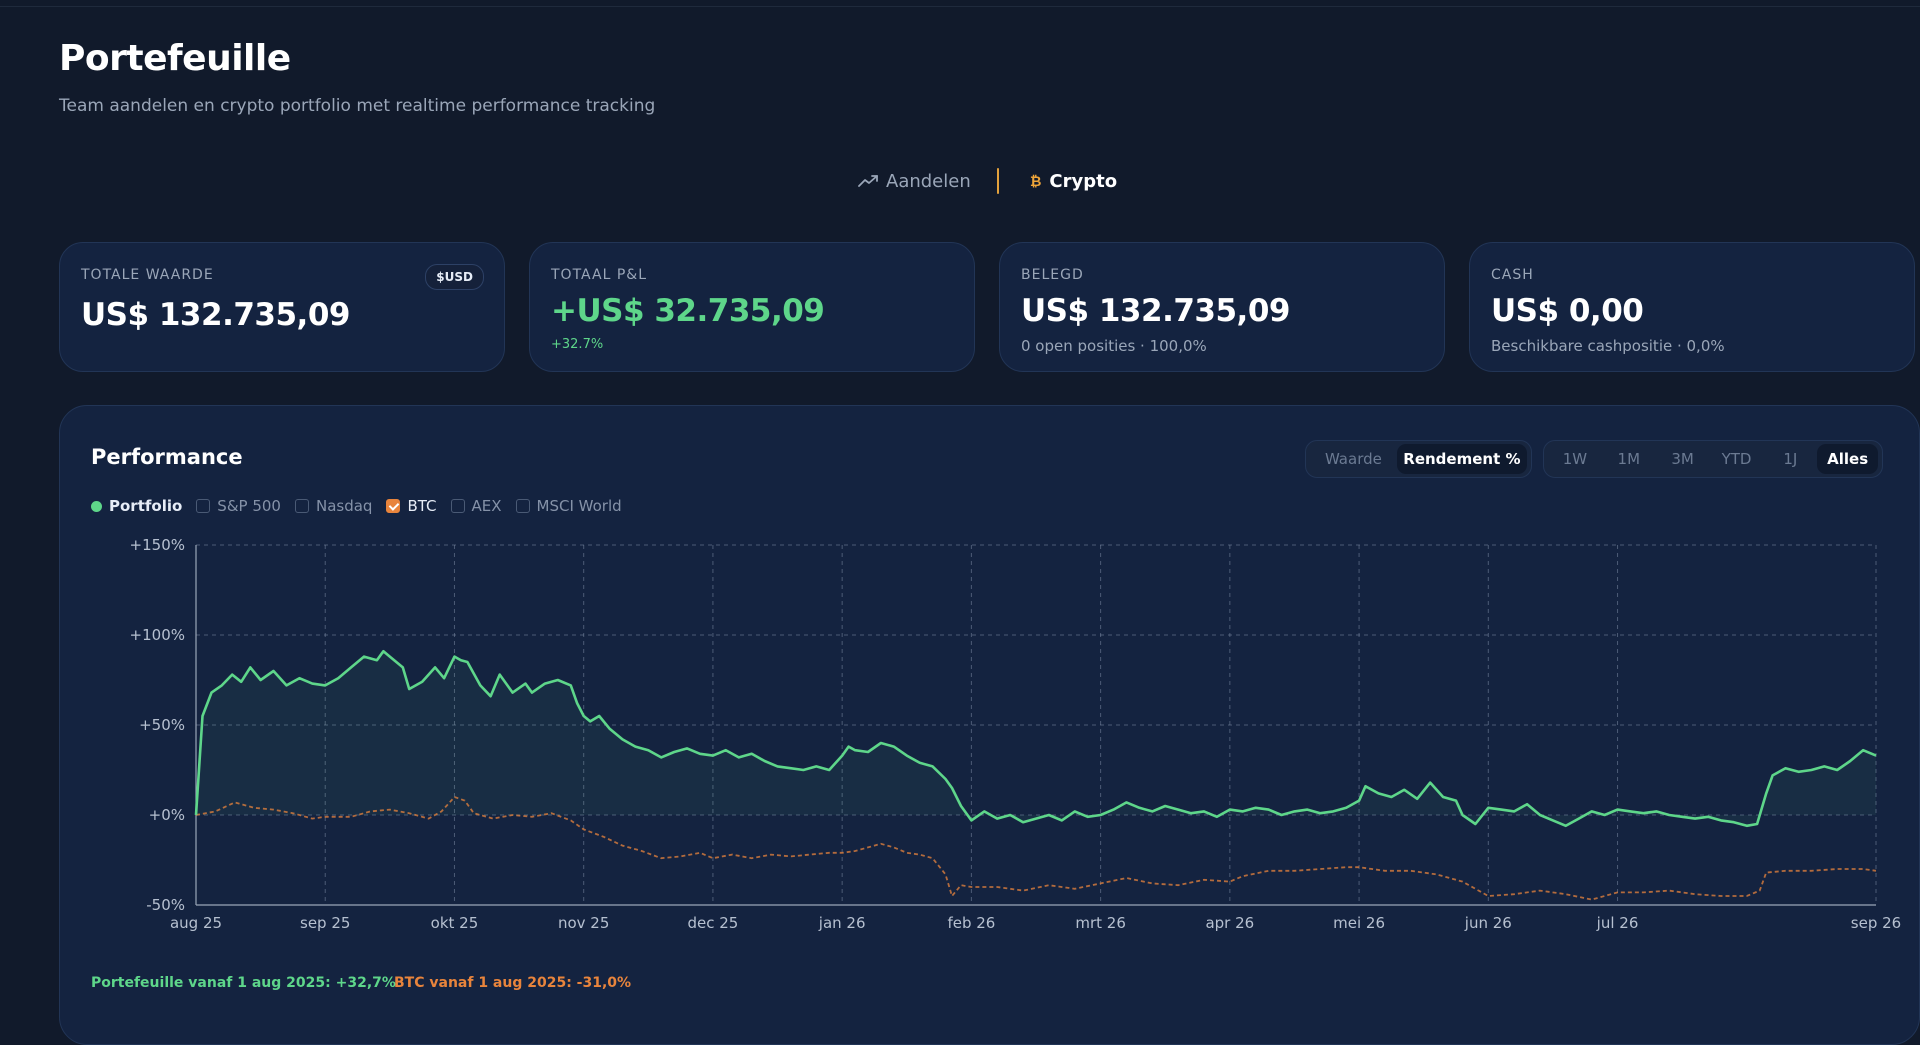 The height and width of the screenshot is (1045, 1920). I want to click on tab-crypto: ₿ Crypto, so click(1073, 181).